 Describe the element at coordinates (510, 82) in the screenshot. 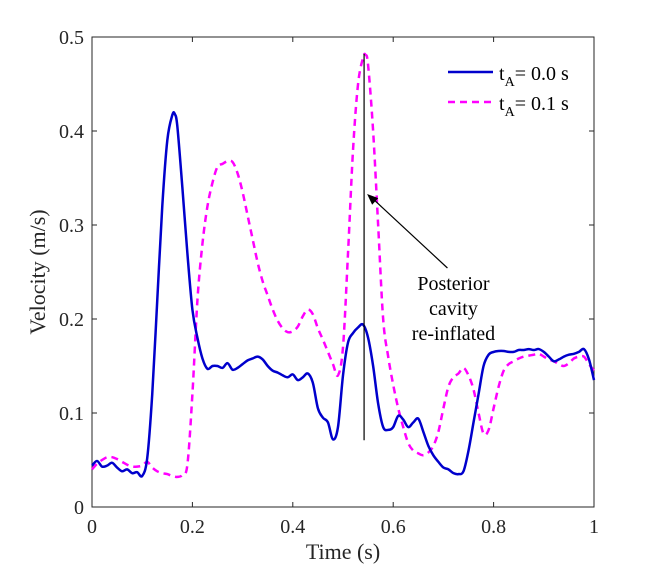

I see `legend-label-0-sub: A` at that location.